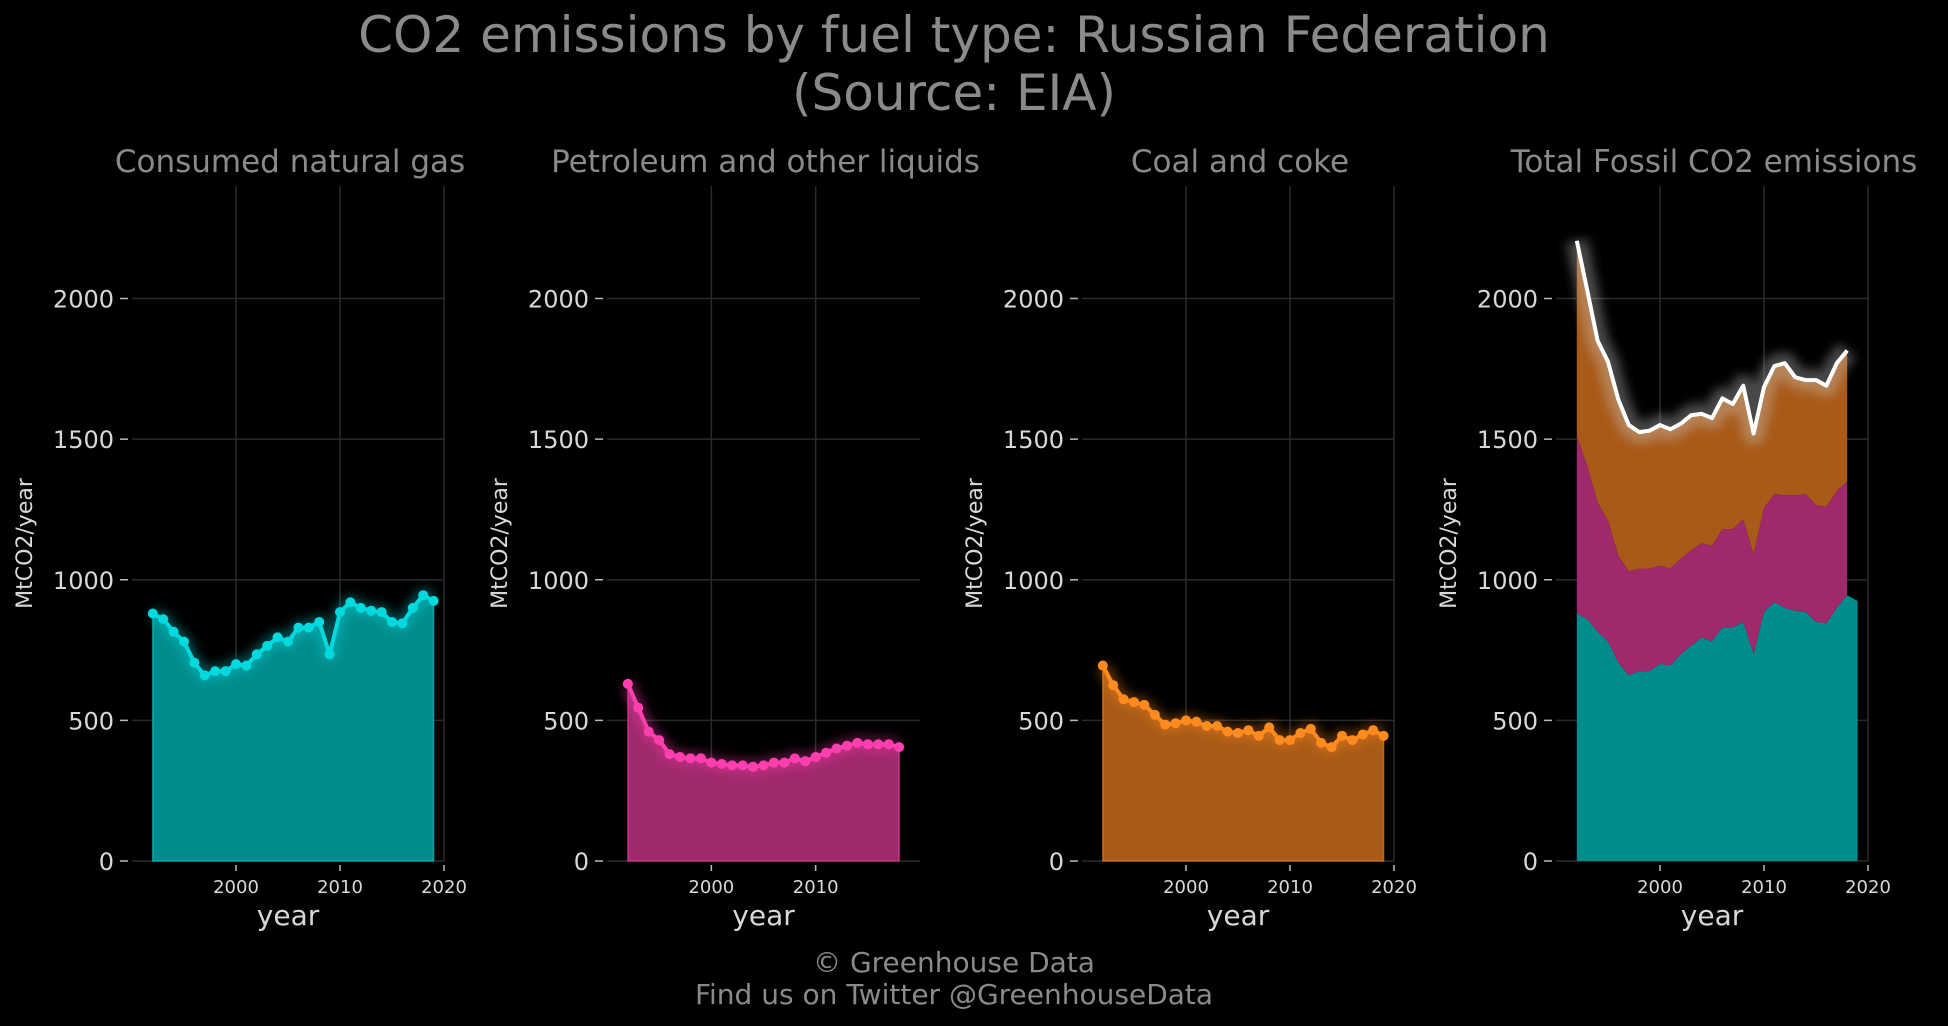 This screenshot has height=1026, width=1948. What do you see at coordinates (954, 962) in the screenshot?
I see `footer-copyright: © Greenhouse Data` at bounding box center [954, 962].